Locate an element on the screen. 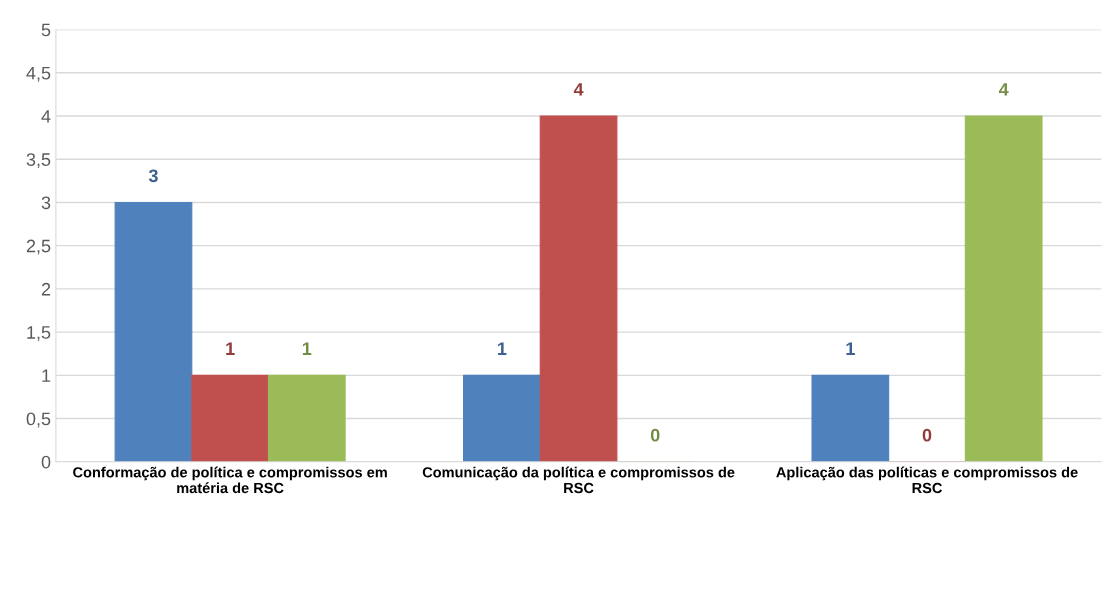  y-tick-label: 0 is located at coordinates (46, 462).